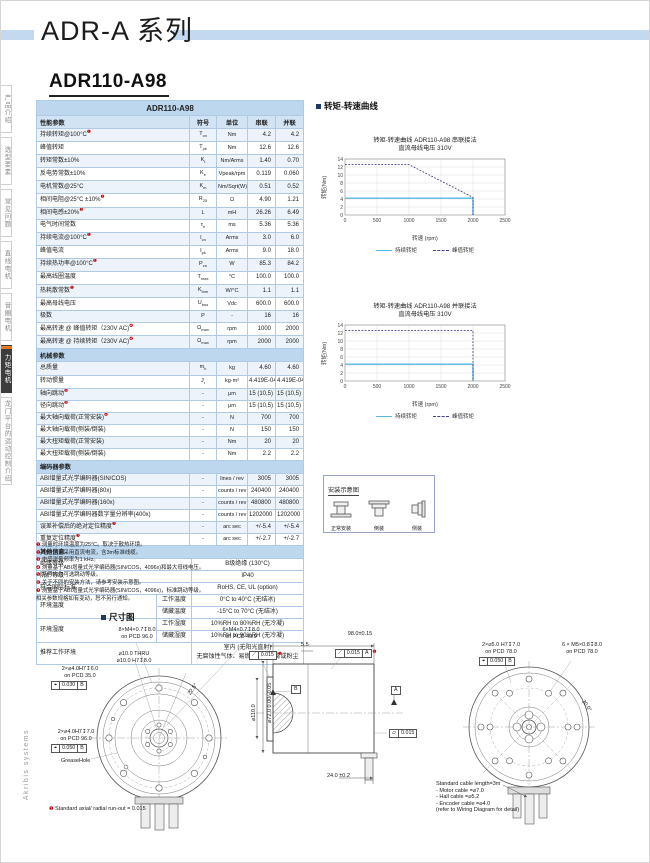 The width and height of the screenshot is (650, 863). I want to click on param-name: 总质量, so click(113, 368).